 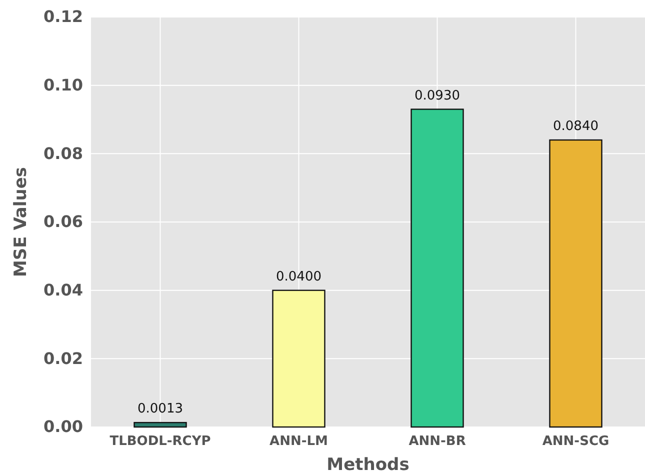 I want to click on y-axis-title: MSE Values, so click(x=21, y=222).